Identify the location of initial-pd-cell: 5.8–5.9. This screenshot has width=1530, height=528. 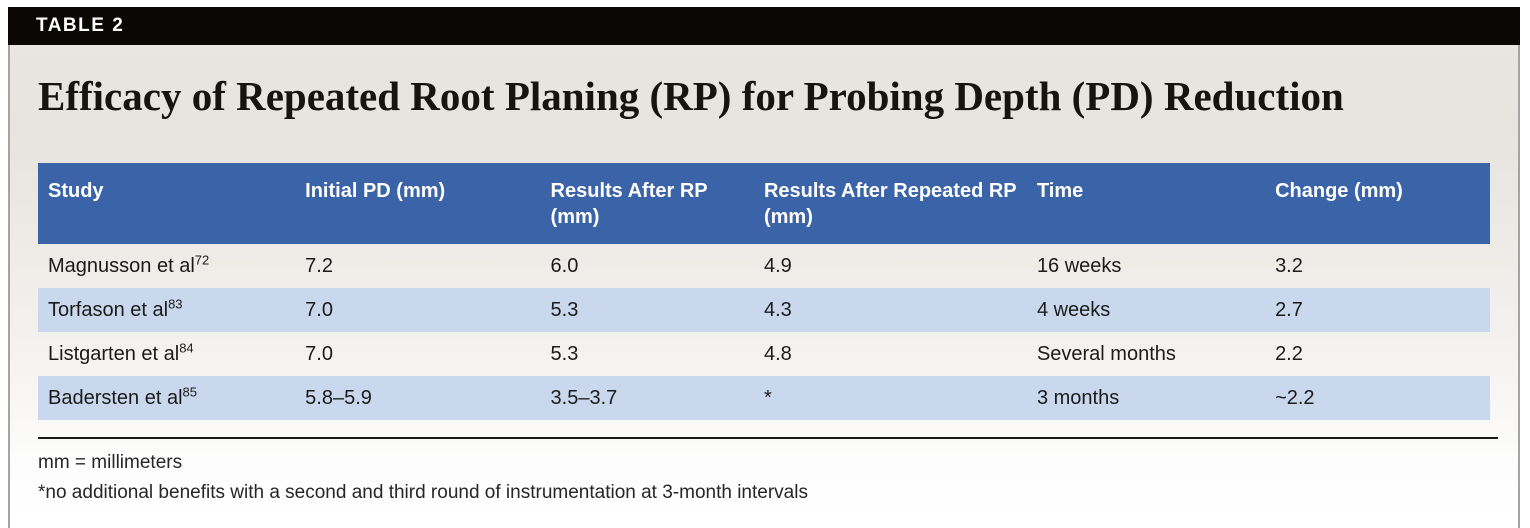
(428, 398).